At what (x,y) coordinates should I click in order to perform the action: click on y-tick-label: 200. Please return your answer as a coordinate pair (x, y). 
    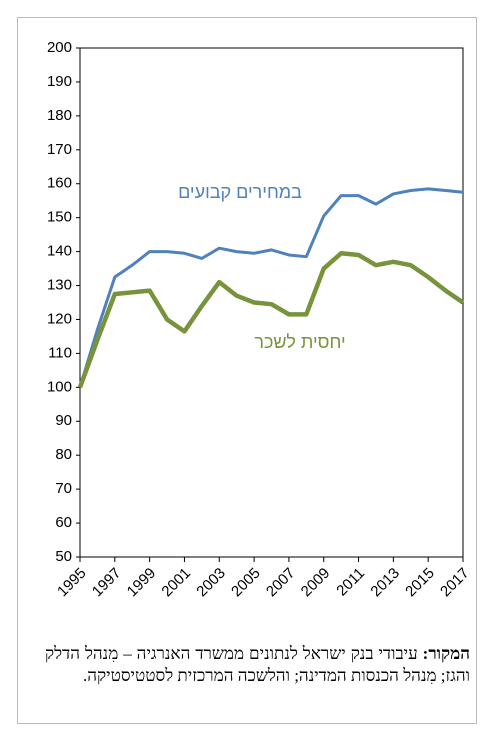
    Looking at the image, I should click on (59, 47).